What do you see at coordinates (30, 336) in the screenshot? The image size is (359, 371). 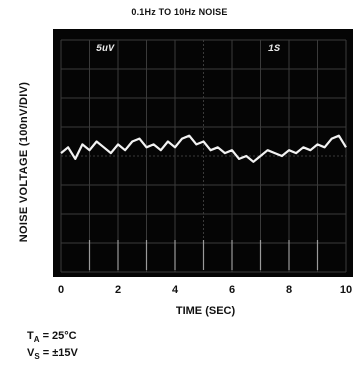 I see `ta-symbol: T` at bounding box center [30, 336].